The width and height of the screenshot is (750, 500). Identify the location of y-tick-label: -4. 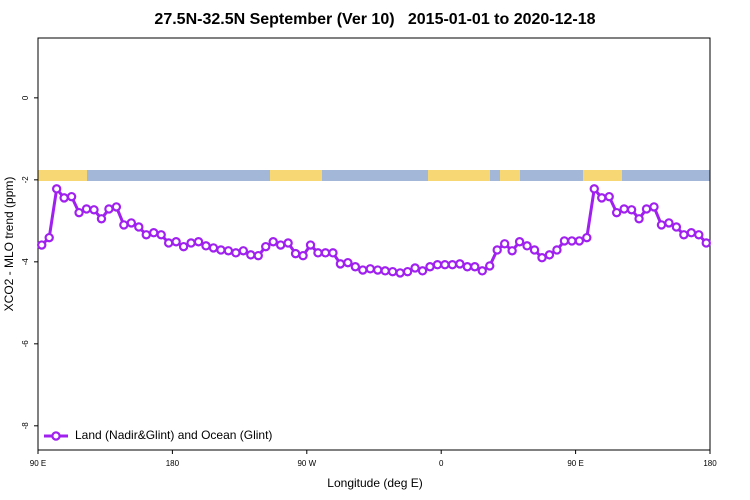
(25, 262).